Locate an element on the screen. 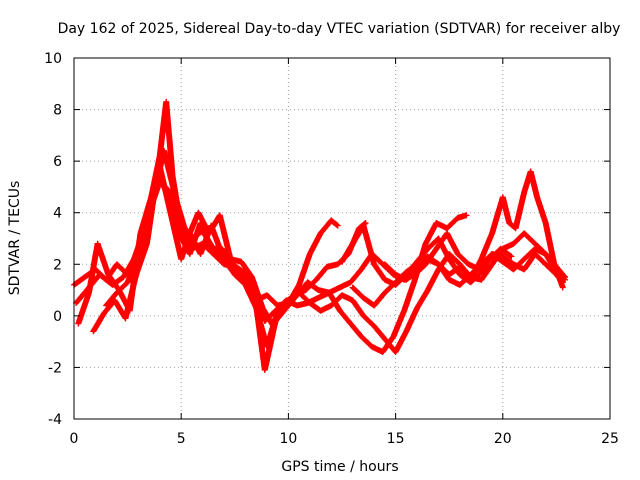 Image resolution: width=640 pixels, height=480 pixels. x-tick-label: 5 is located at coordinates (181, 439).